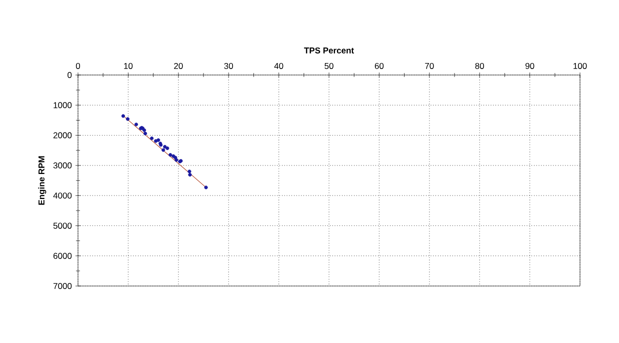 The image size is (619, 343). I want to click on y-tick-label: 3000, so click(62, 165).